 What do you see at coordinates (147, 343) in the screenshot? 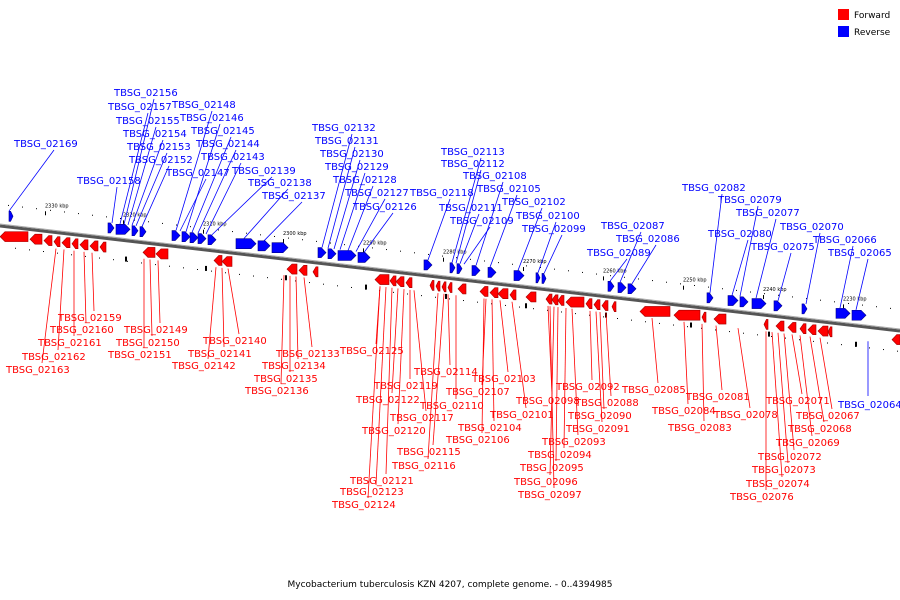
I see `gene-label: TBSG_02150` at bounding box center [147, 343].